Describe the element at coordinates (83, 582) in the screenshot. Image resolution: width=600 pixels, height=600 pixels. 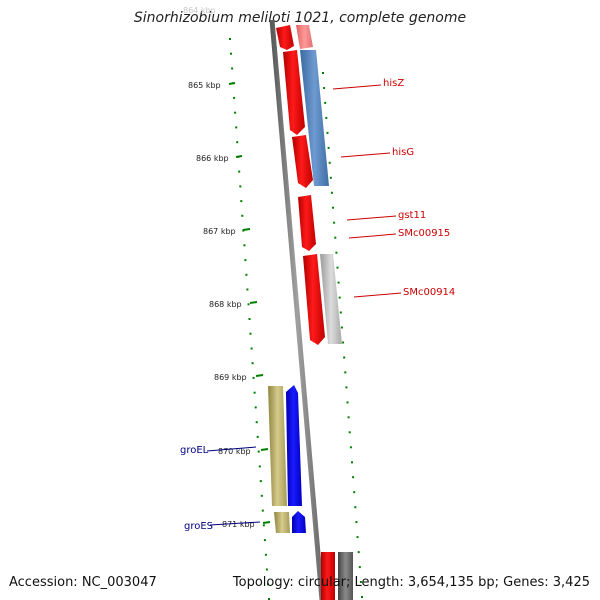
I see `accession-text: Accession: NC_003047` at that location.